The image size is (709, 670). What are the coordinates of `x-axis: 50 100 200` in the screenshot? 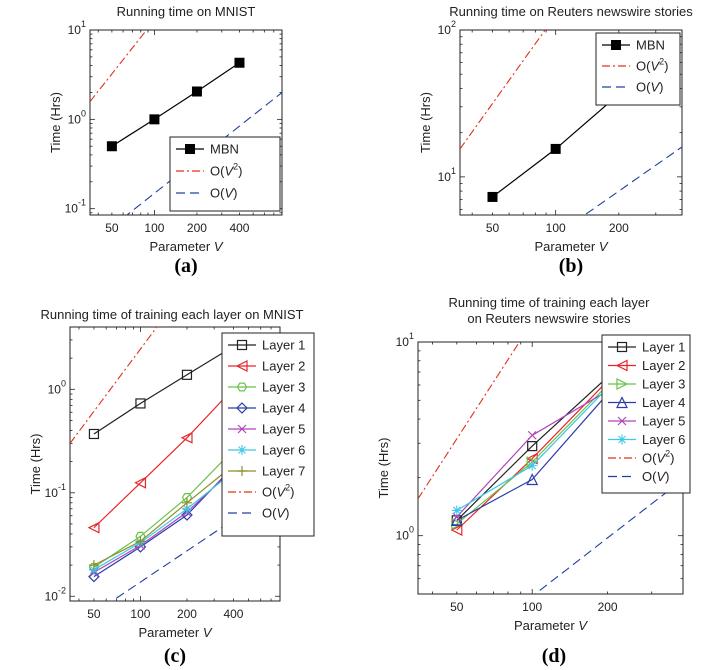 It's located at (577, 132).